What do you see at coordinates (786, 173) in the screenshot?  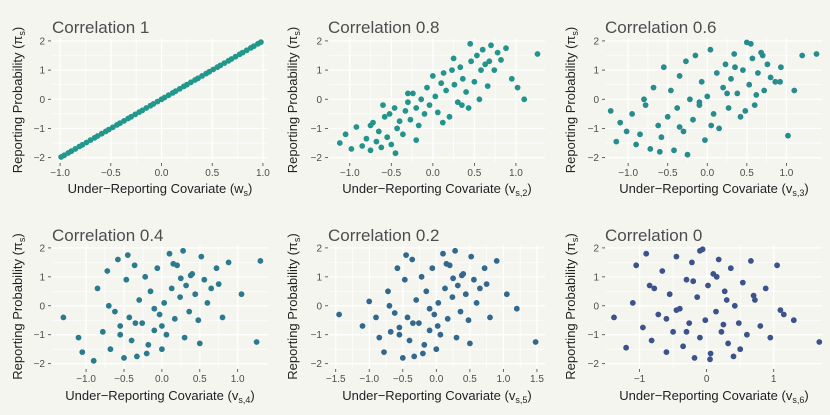 I see `x-tick-label: 1.0` at bounding box center [786, 173].